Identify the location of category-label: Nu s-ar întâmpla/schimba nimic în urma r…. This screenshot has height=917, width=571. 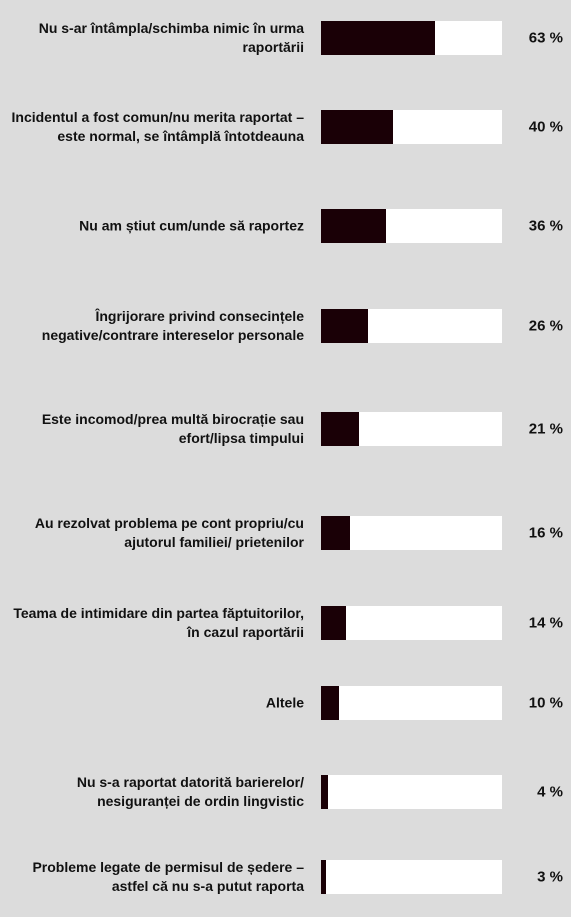
(171, 37).